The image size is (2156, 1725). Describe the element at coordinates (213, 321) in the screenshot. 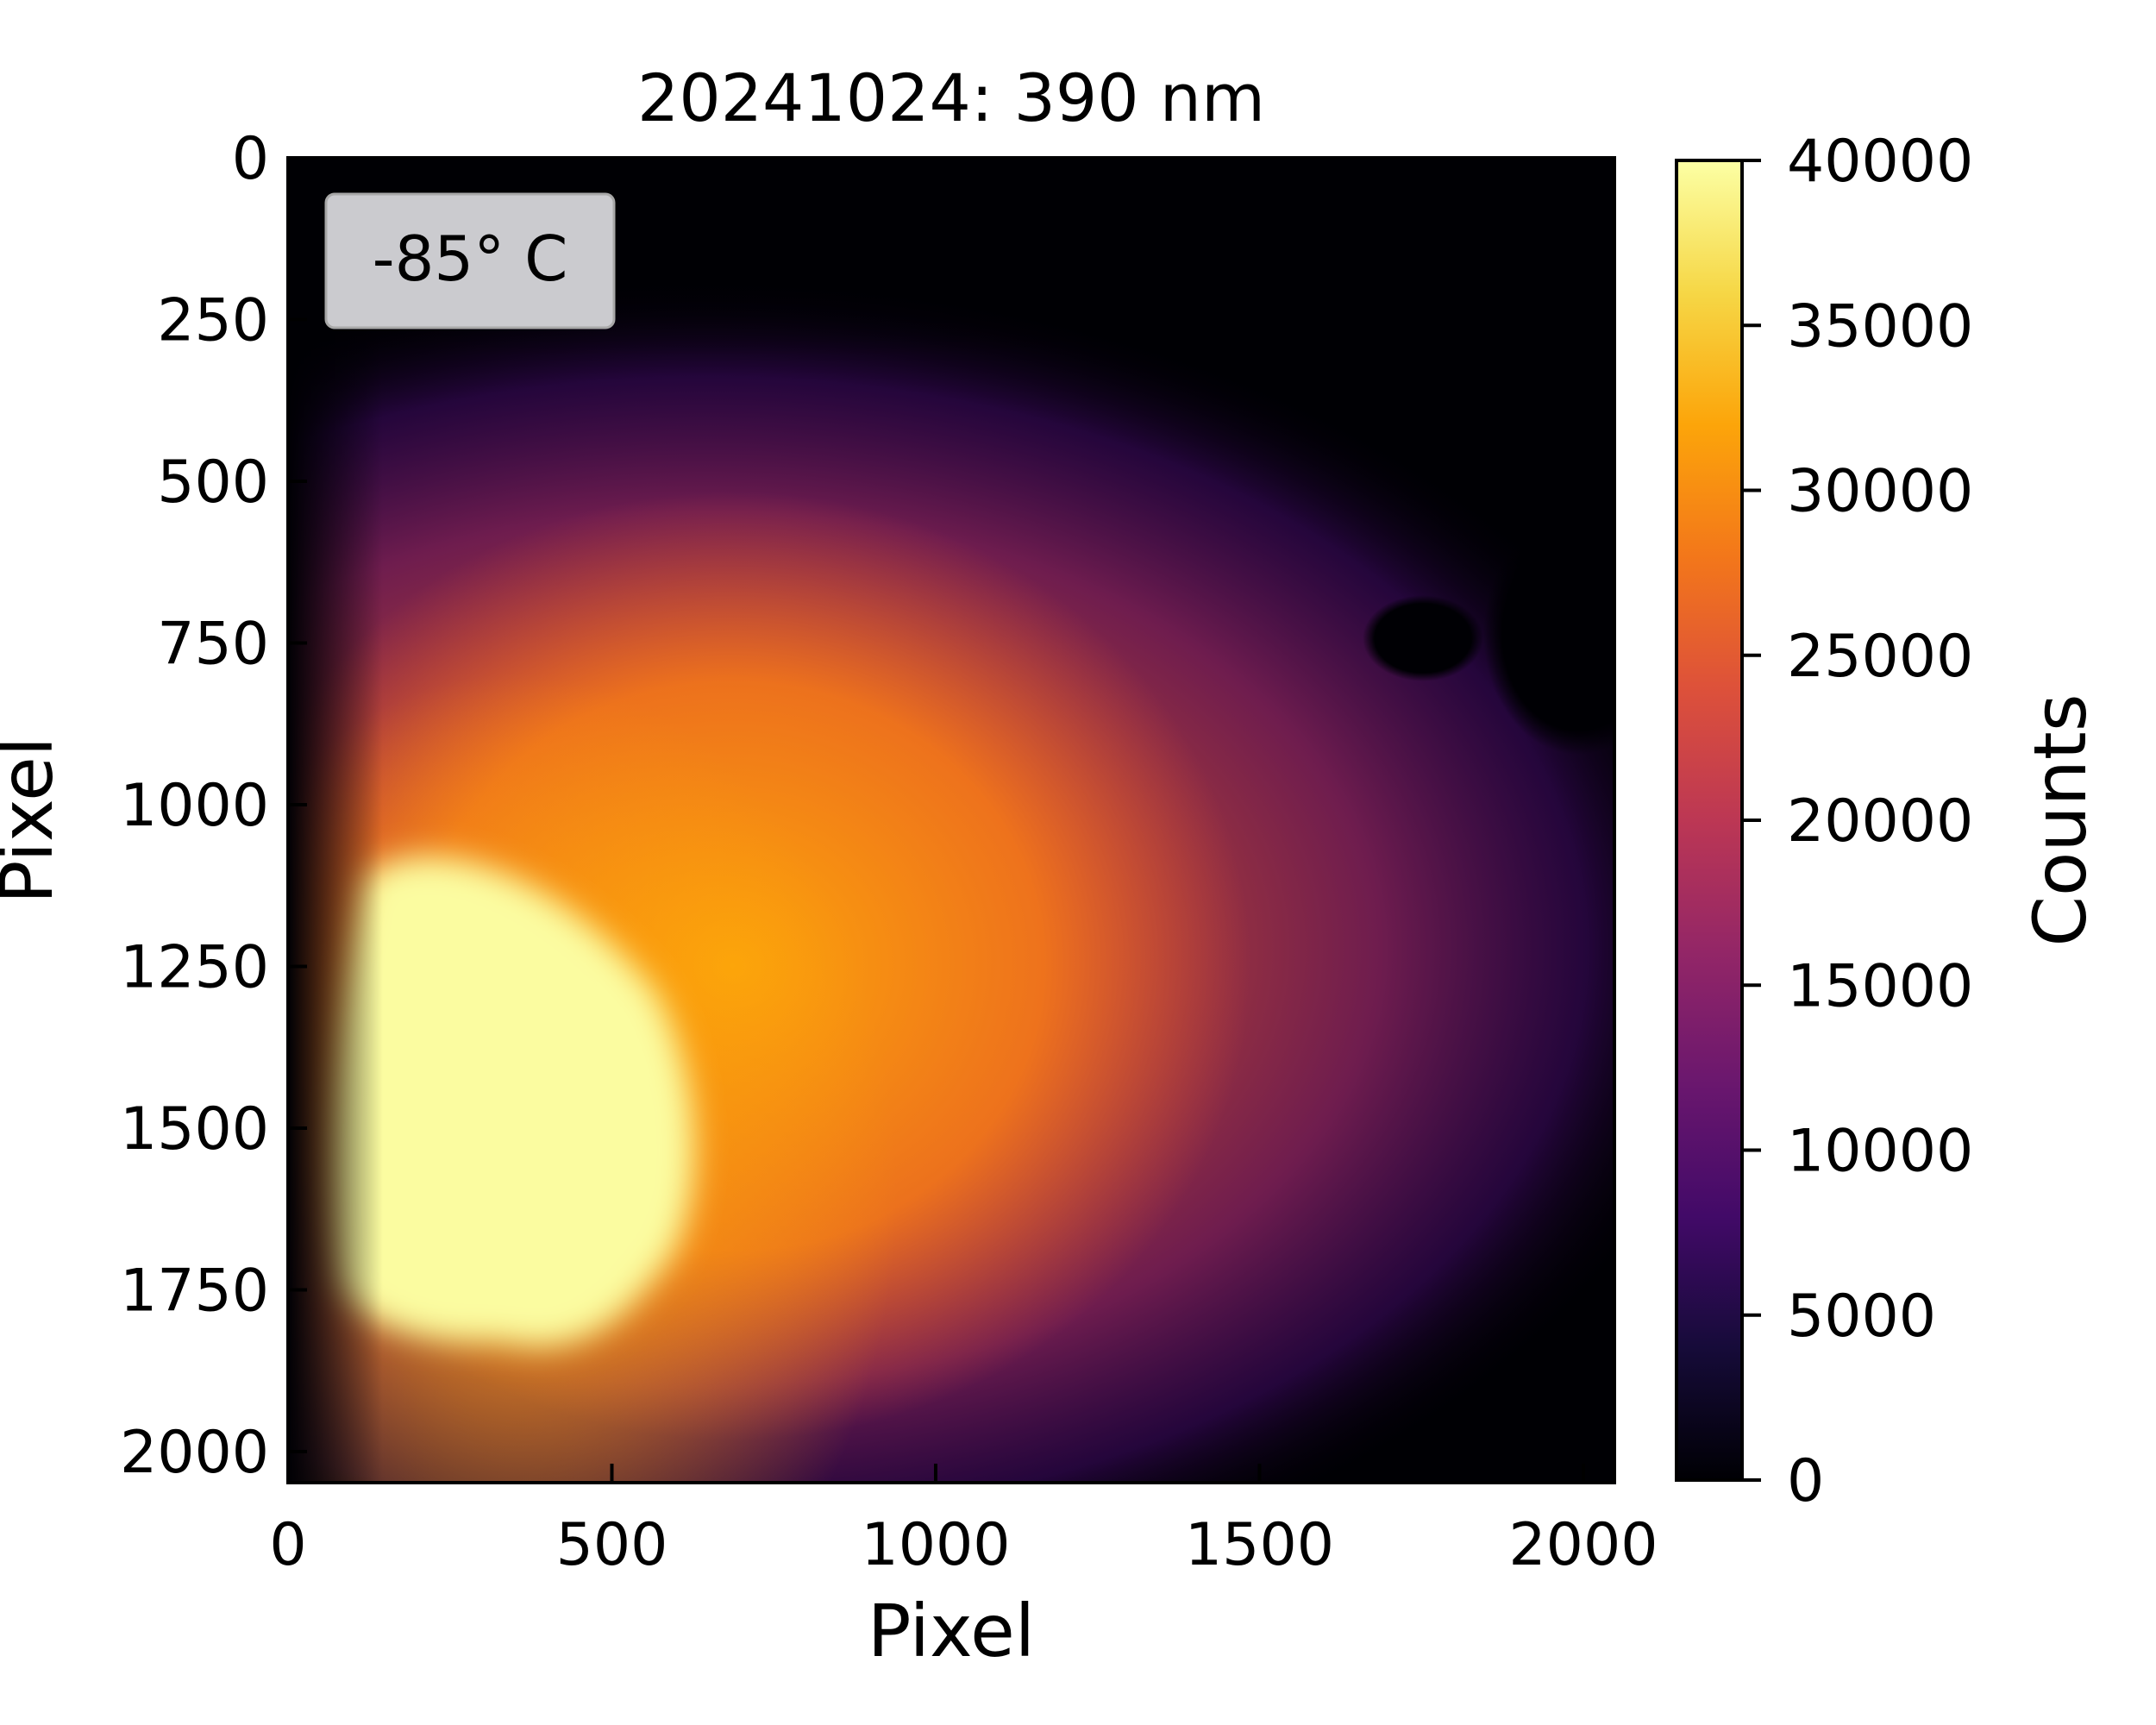

I see `y-tick-label: 250` at that location.